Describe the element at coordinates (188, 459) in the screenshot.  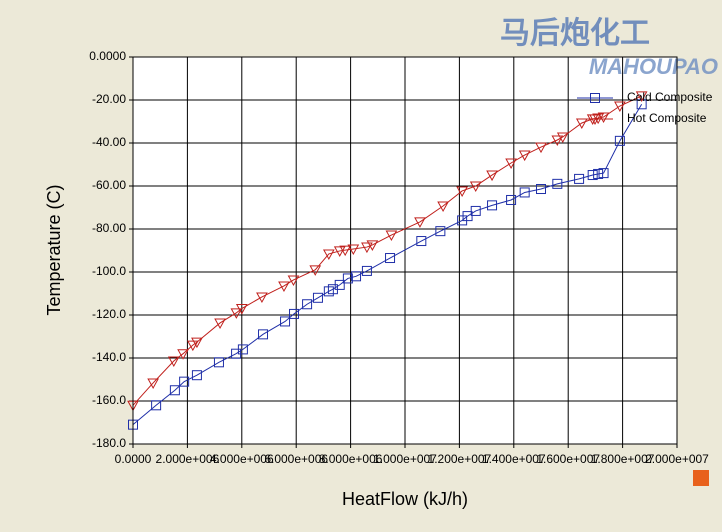
I see `x-tick-label: 2.000e+006` at that location.